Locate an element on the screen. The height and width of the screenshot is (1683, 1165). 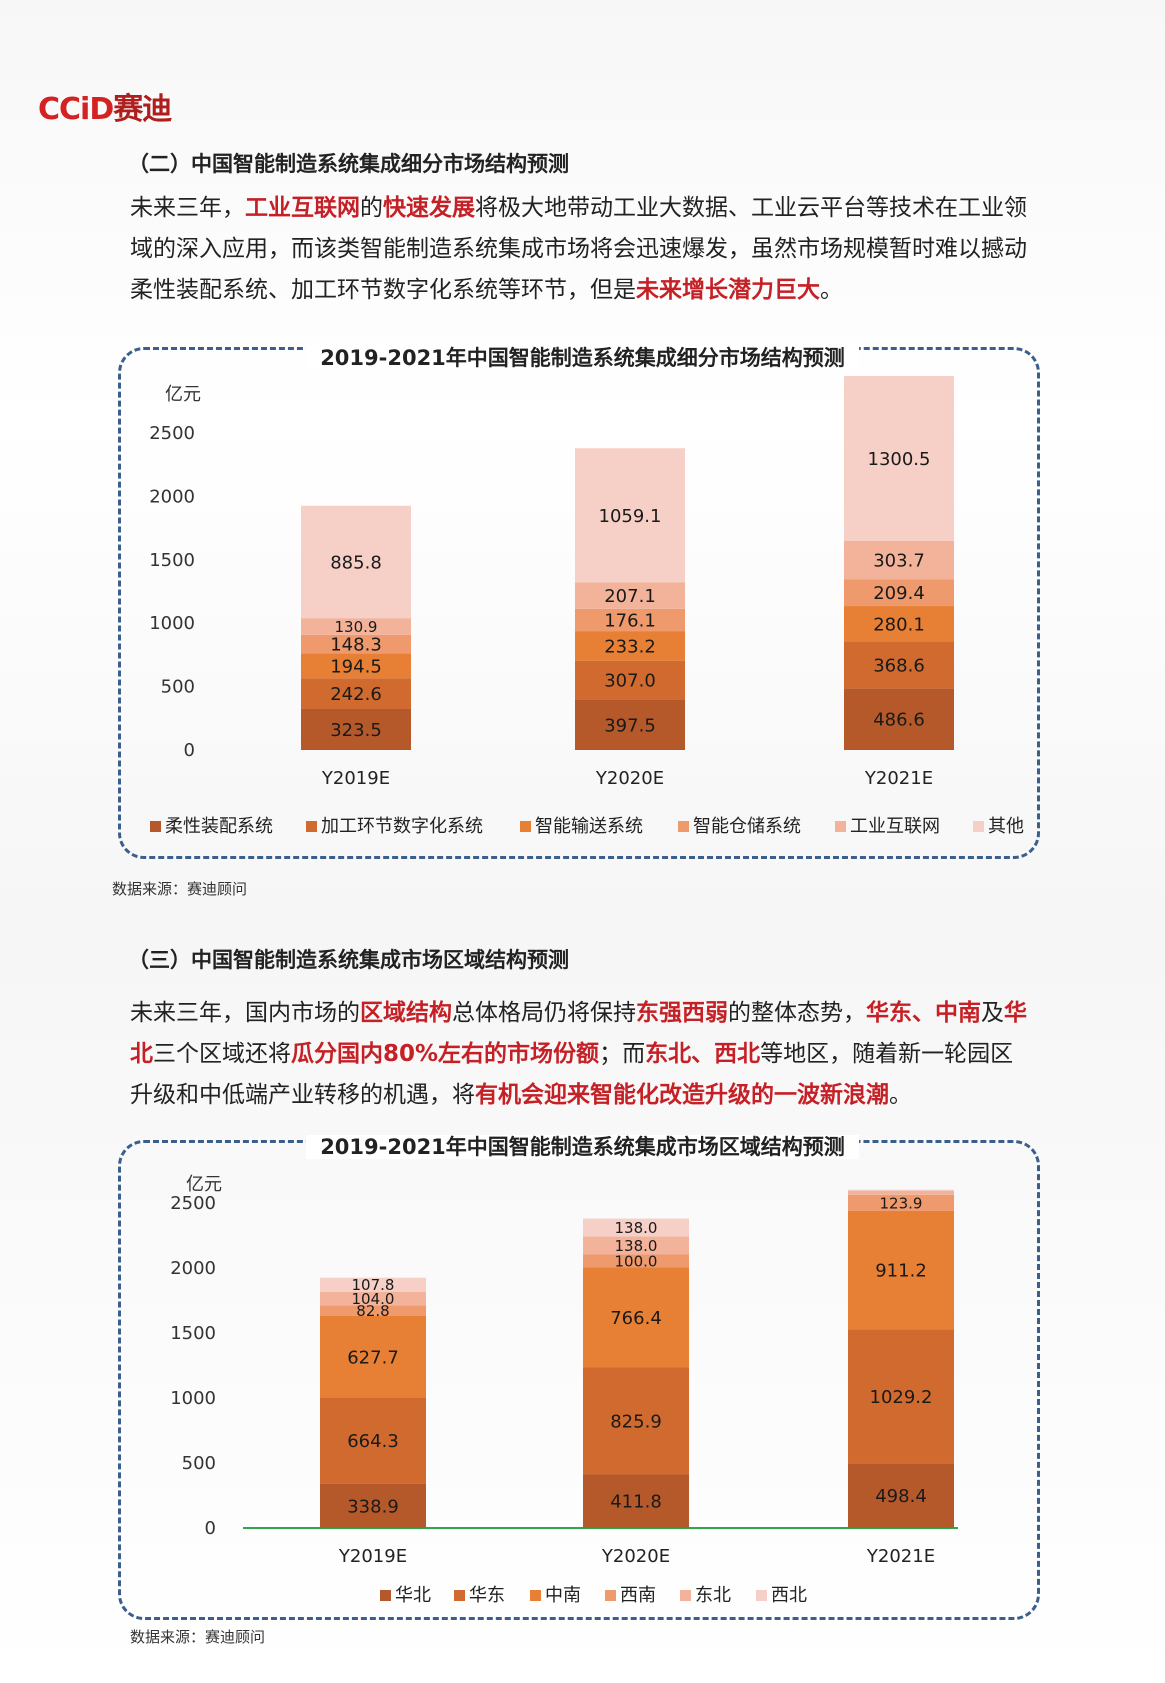
legend-label: 其他 is located at coordinates (1006, 826).